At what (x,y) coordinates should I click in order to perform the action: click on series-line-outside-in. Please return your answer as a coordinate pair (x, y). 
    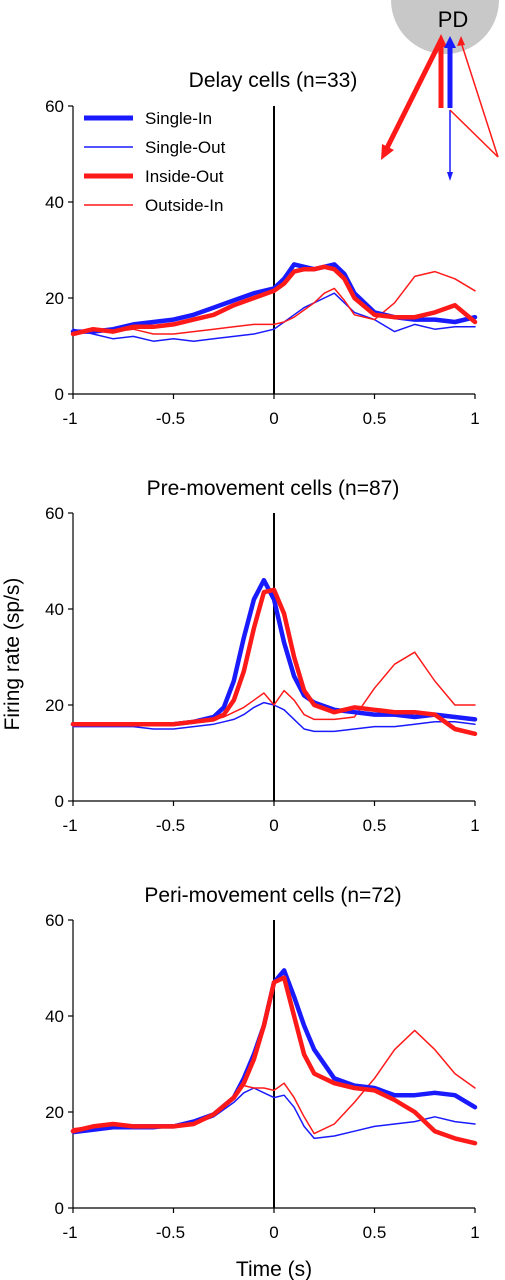
    Looking at the image, I should click on (274, 302).